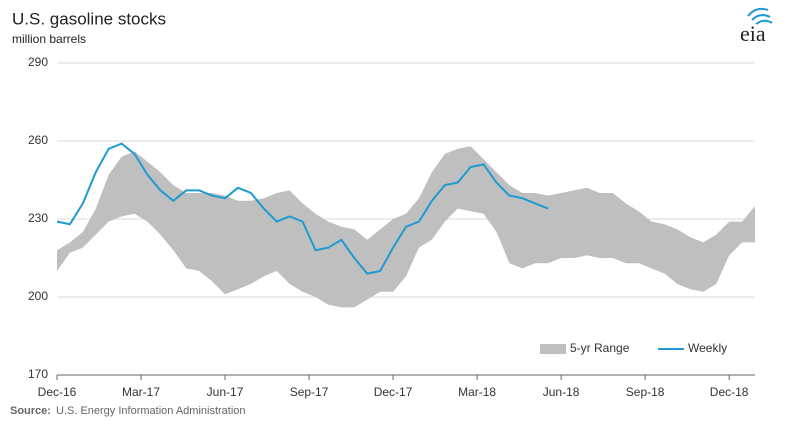  What do you see at coordinates (89, 18) in the screenshot?
I see `chart-title: U.S. gasoline stocks` at bounding box center [89, 18].